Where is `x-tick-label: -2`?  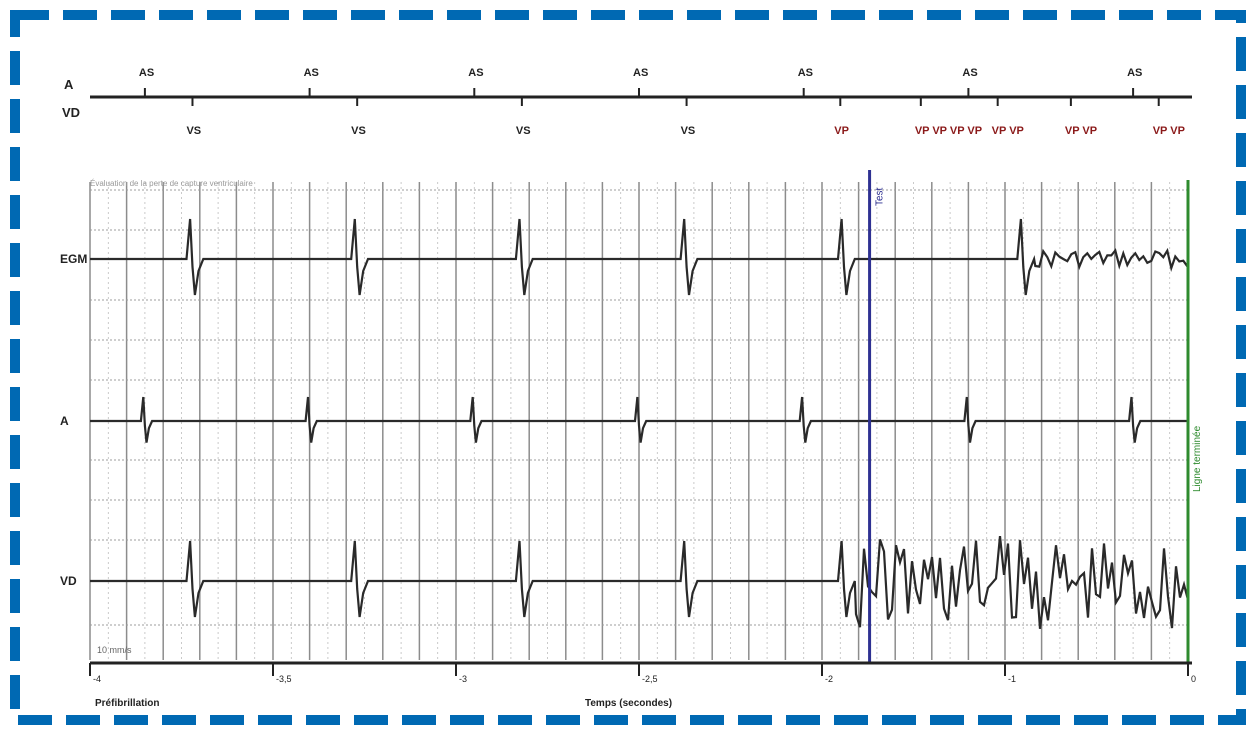
x-tick-label: -2 is located at coordinates (829, 679).